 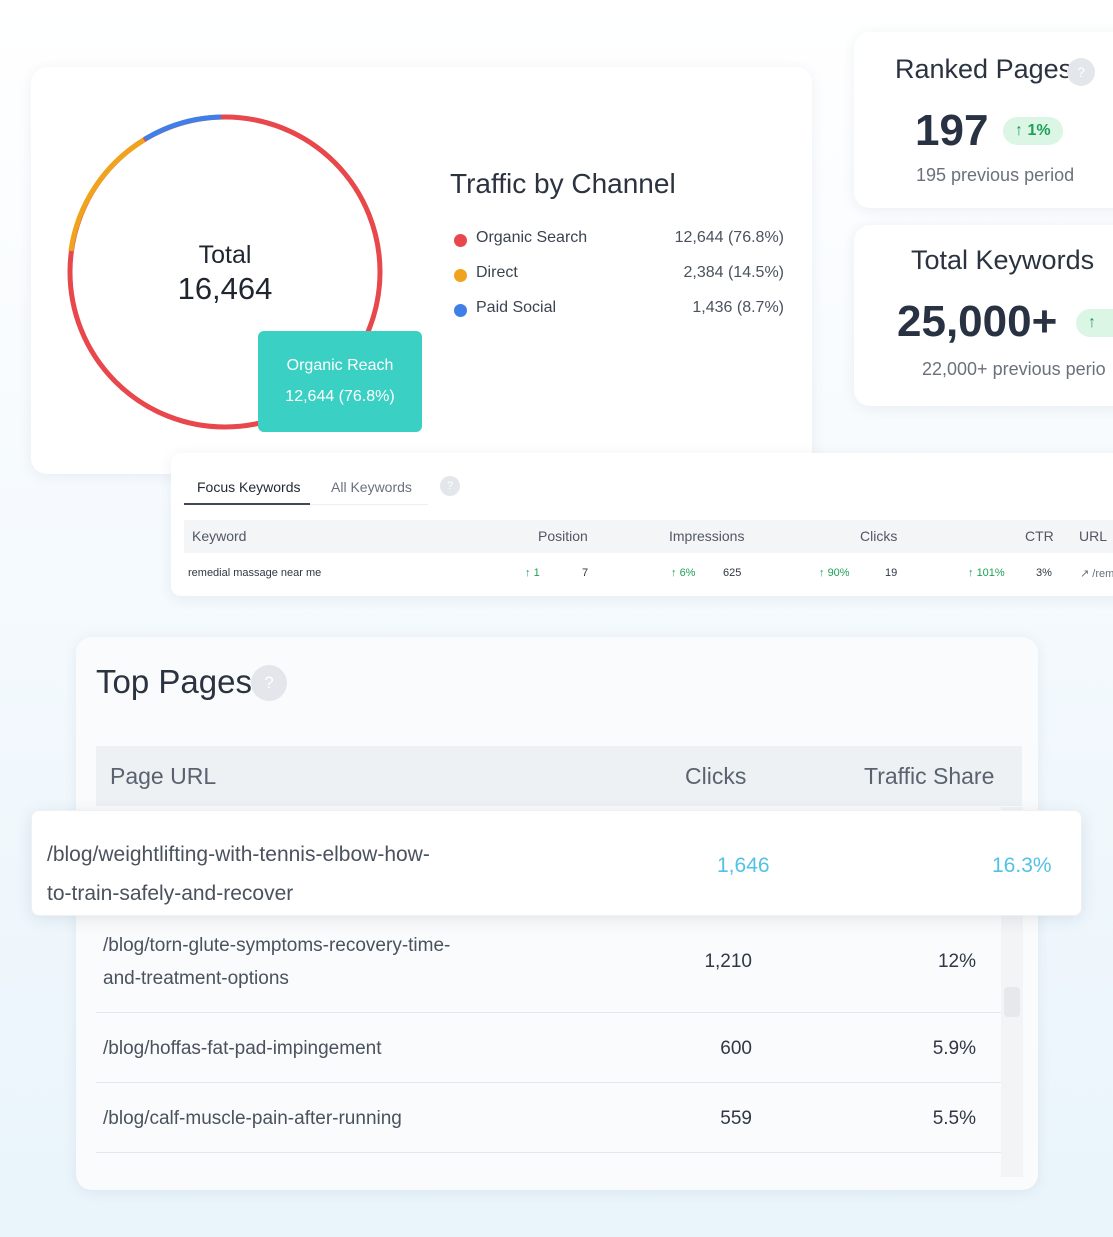 I want to click on tab-all-keywords: All Keywords, so click(x=371, y=487).